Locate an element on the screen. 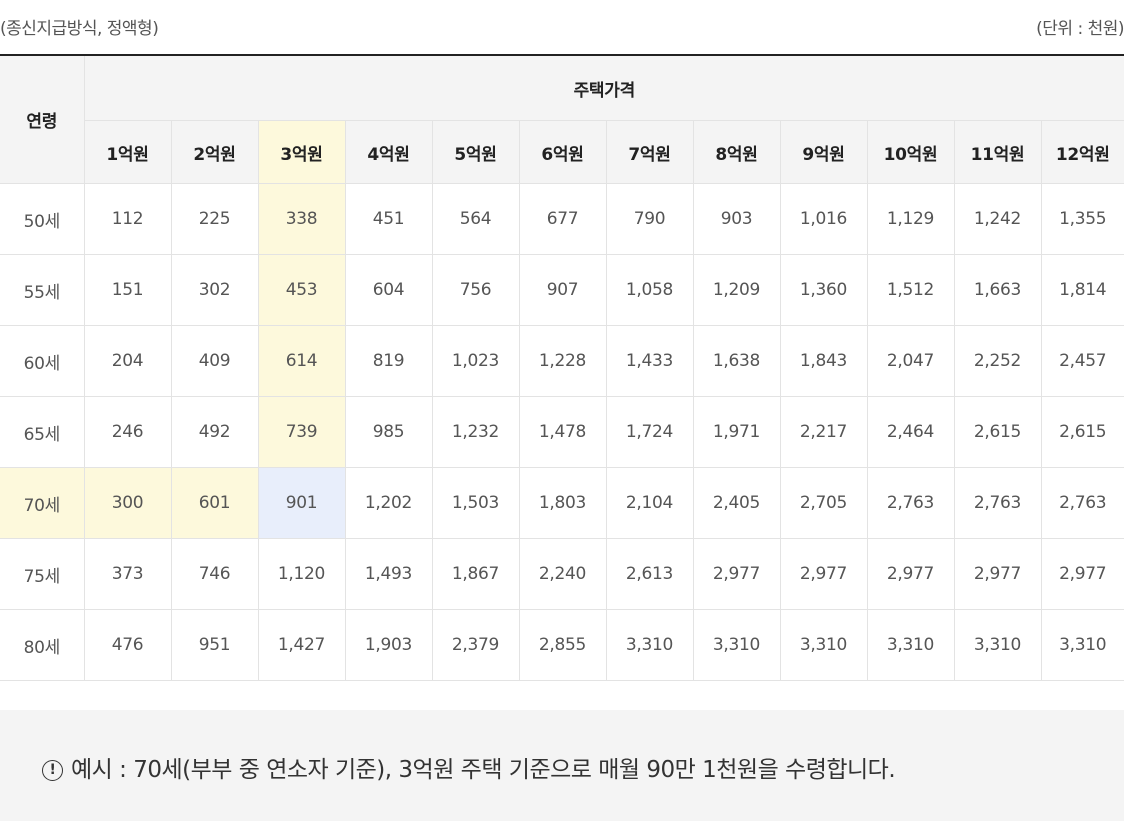 The height and width of the screenshot is (821, 1128). payment-cell: 1,724 is located at coordinates (649, 432).